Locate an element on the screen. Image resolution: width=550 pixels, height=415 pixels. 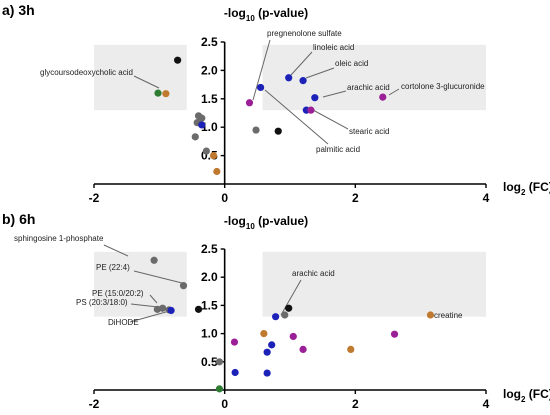
annotation-pe-15-0-20-2: PE (15:0/20:2) is located at coordinates (118, 293).